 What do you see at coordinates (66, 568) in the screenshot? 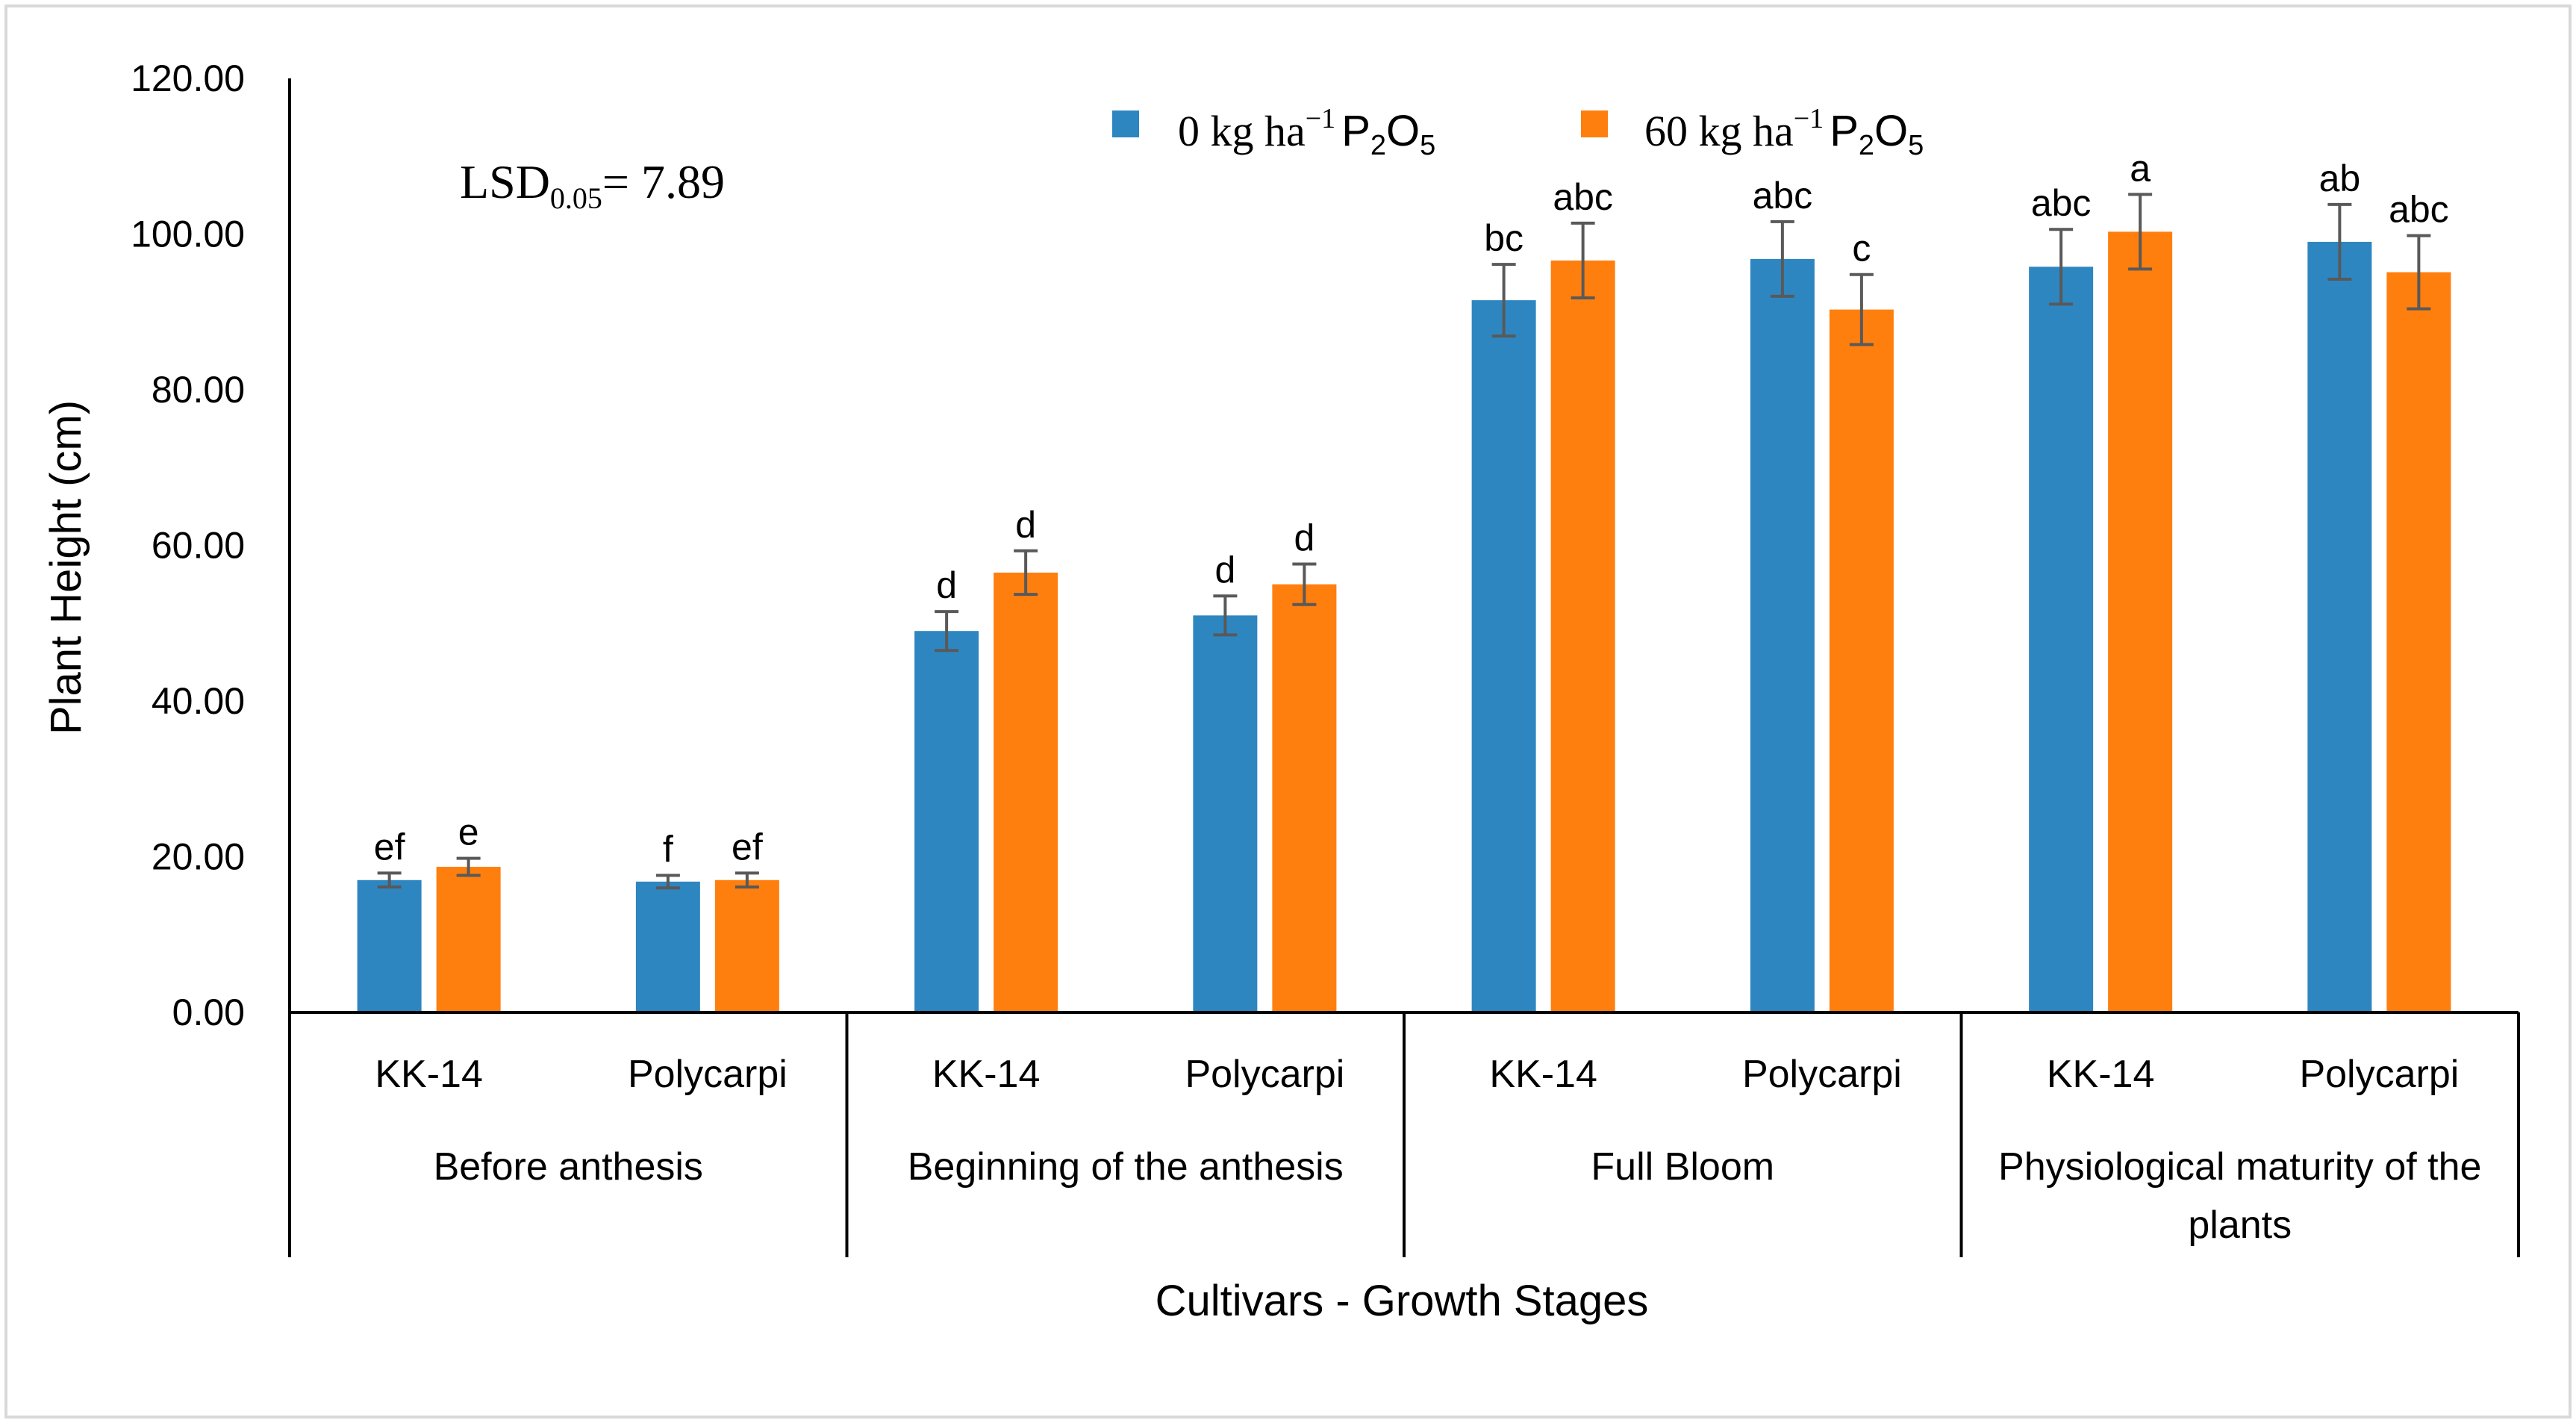
I see `y-axis-title: Plant Height (cm)` at bounding box center [66, 568].